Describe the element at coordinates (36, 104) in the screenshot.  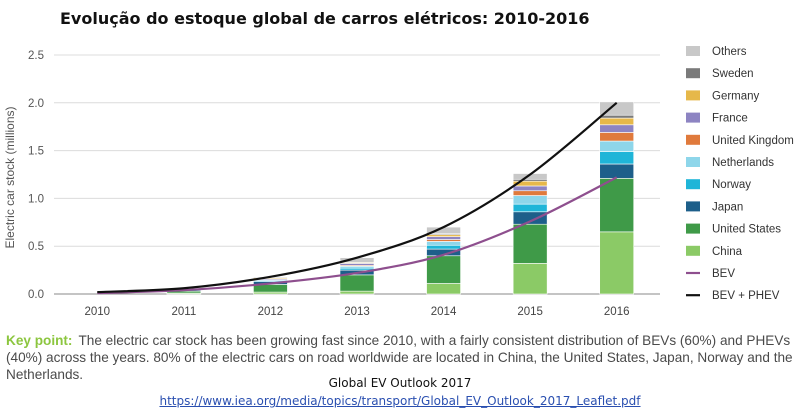
I see `y-tick-label: 2.0` at that location.